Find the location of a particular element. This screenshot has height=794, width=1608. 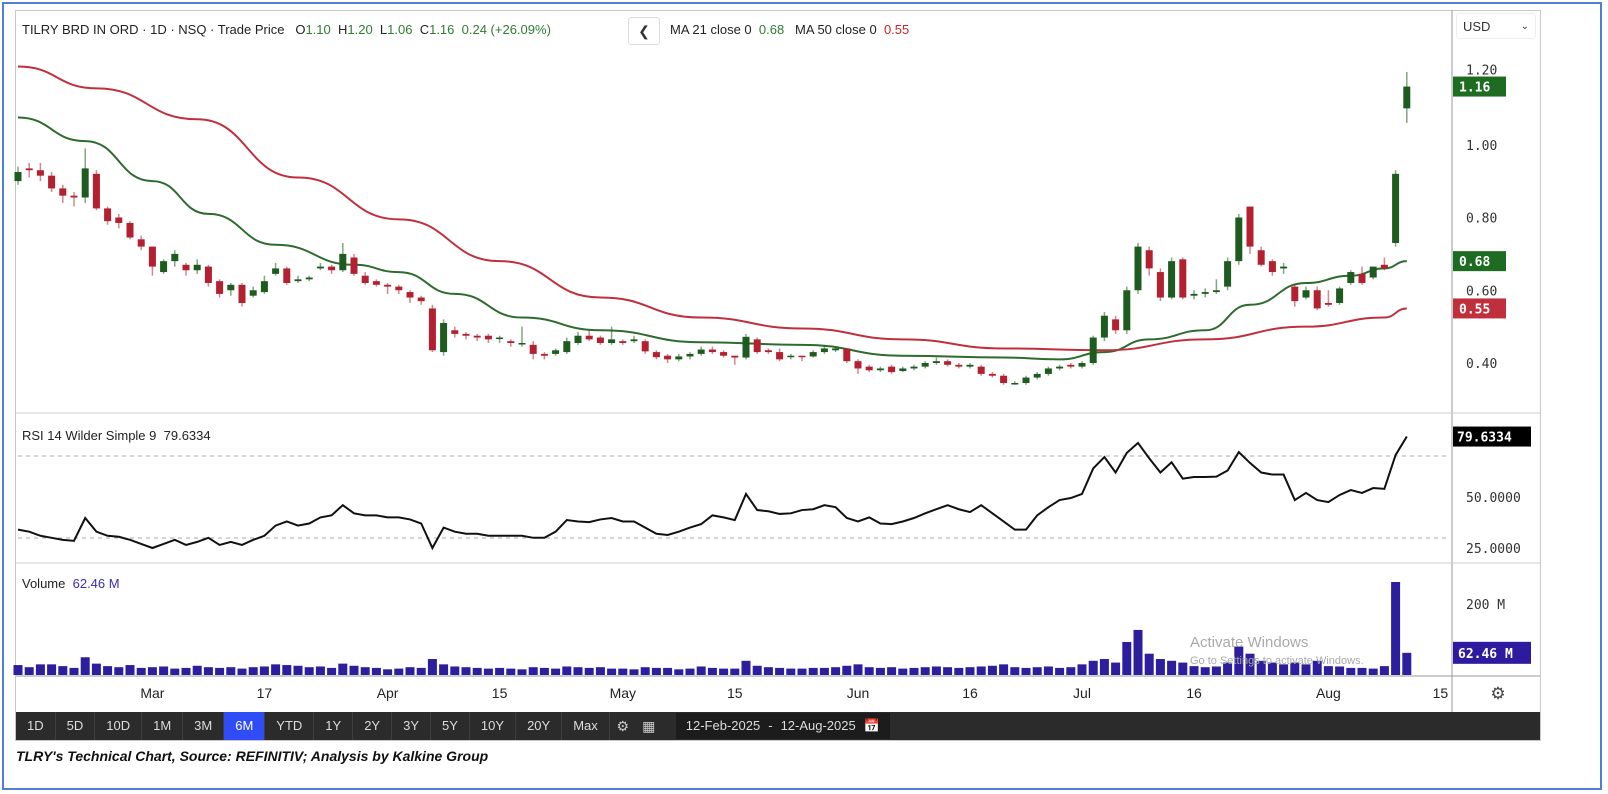

range-button-10d: 10D is located at coordinates (119, 726).